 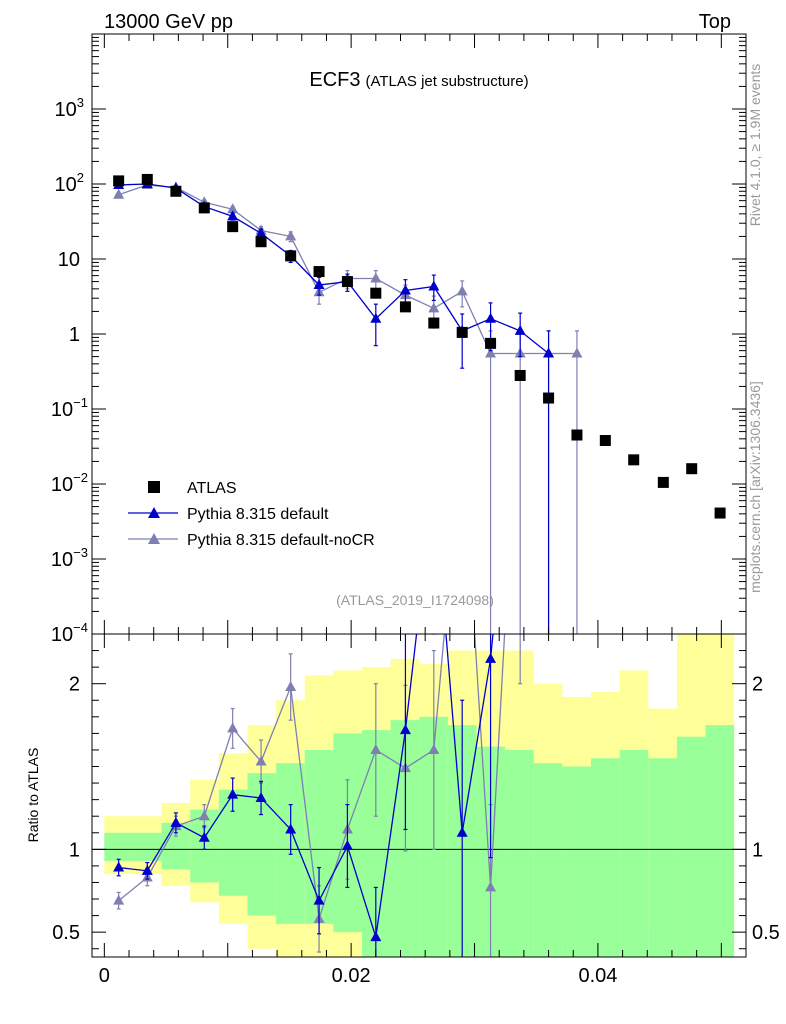 I want to click on ratio-y-tick-label: 1, so click(x=74, y=850).